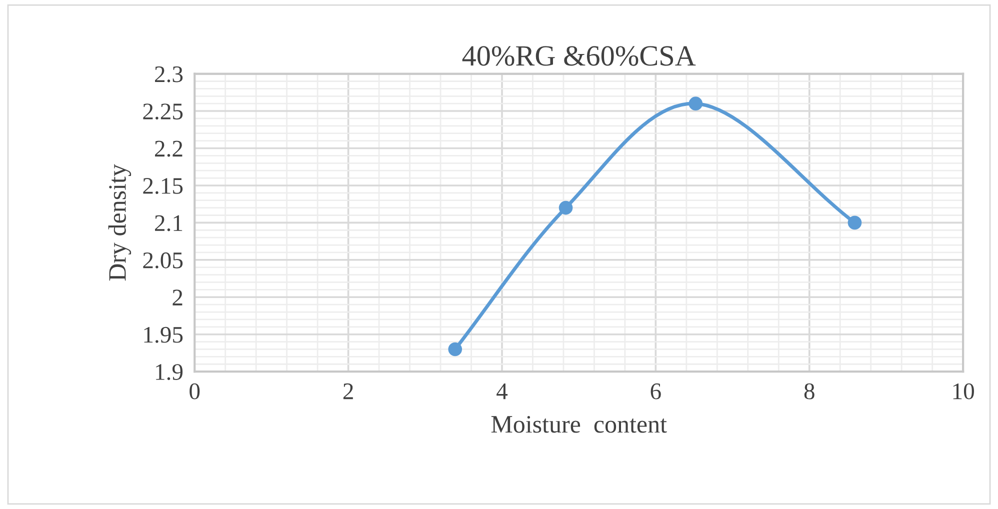 Image resolution: width=998 pixels, height=509 pixels. I want to click on x-tick-label: 6, so click(655, 391).